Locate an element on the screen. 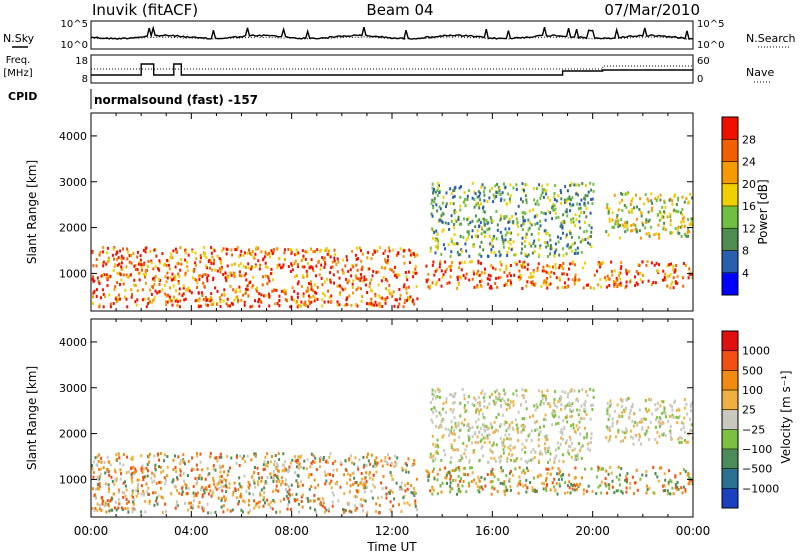 Image resolution: width=800 pixels, height=558 pixels. colorbar-tick-label: −25 is located at coordinates (753, 429).